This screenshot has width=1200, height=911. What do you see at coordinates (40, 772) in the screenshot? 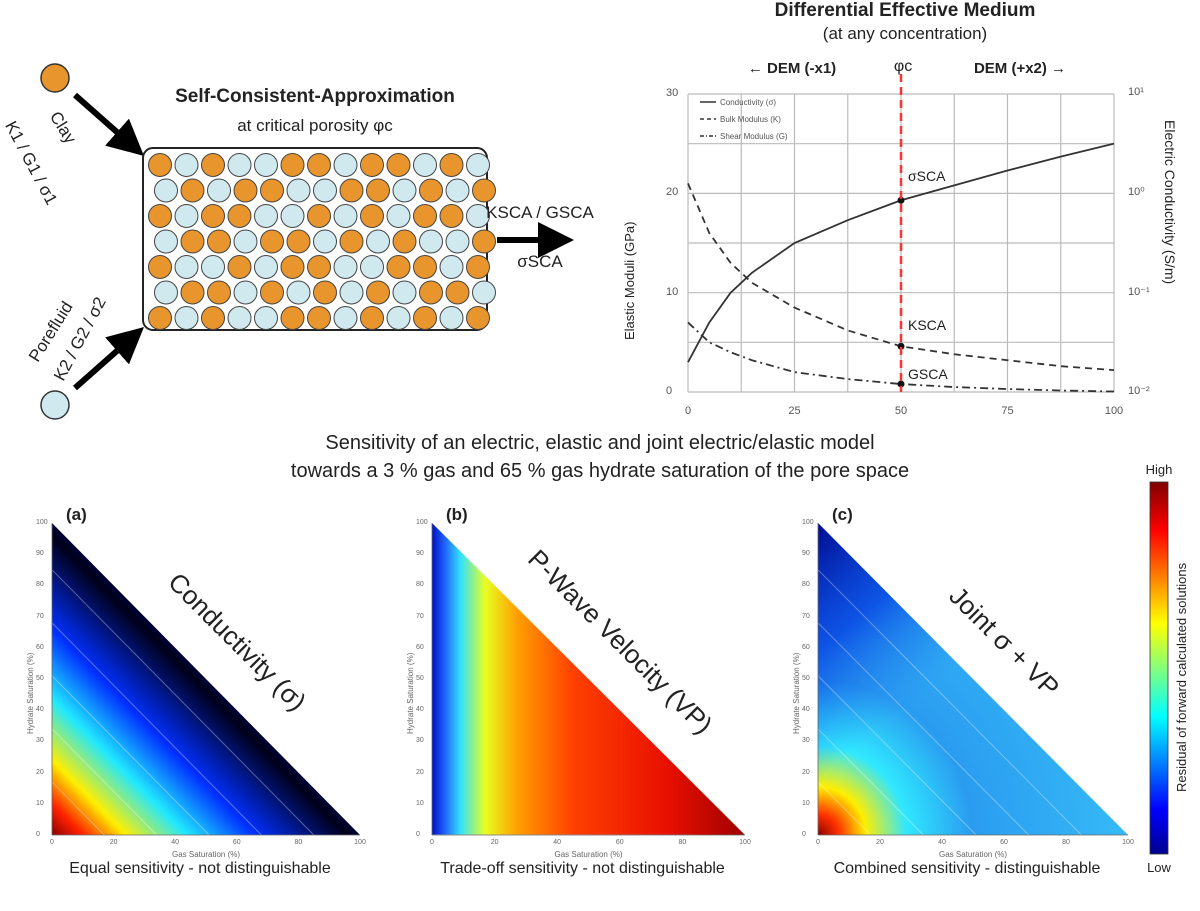
I see `panel-y-tick: 20` at bounding box center [40, 772].